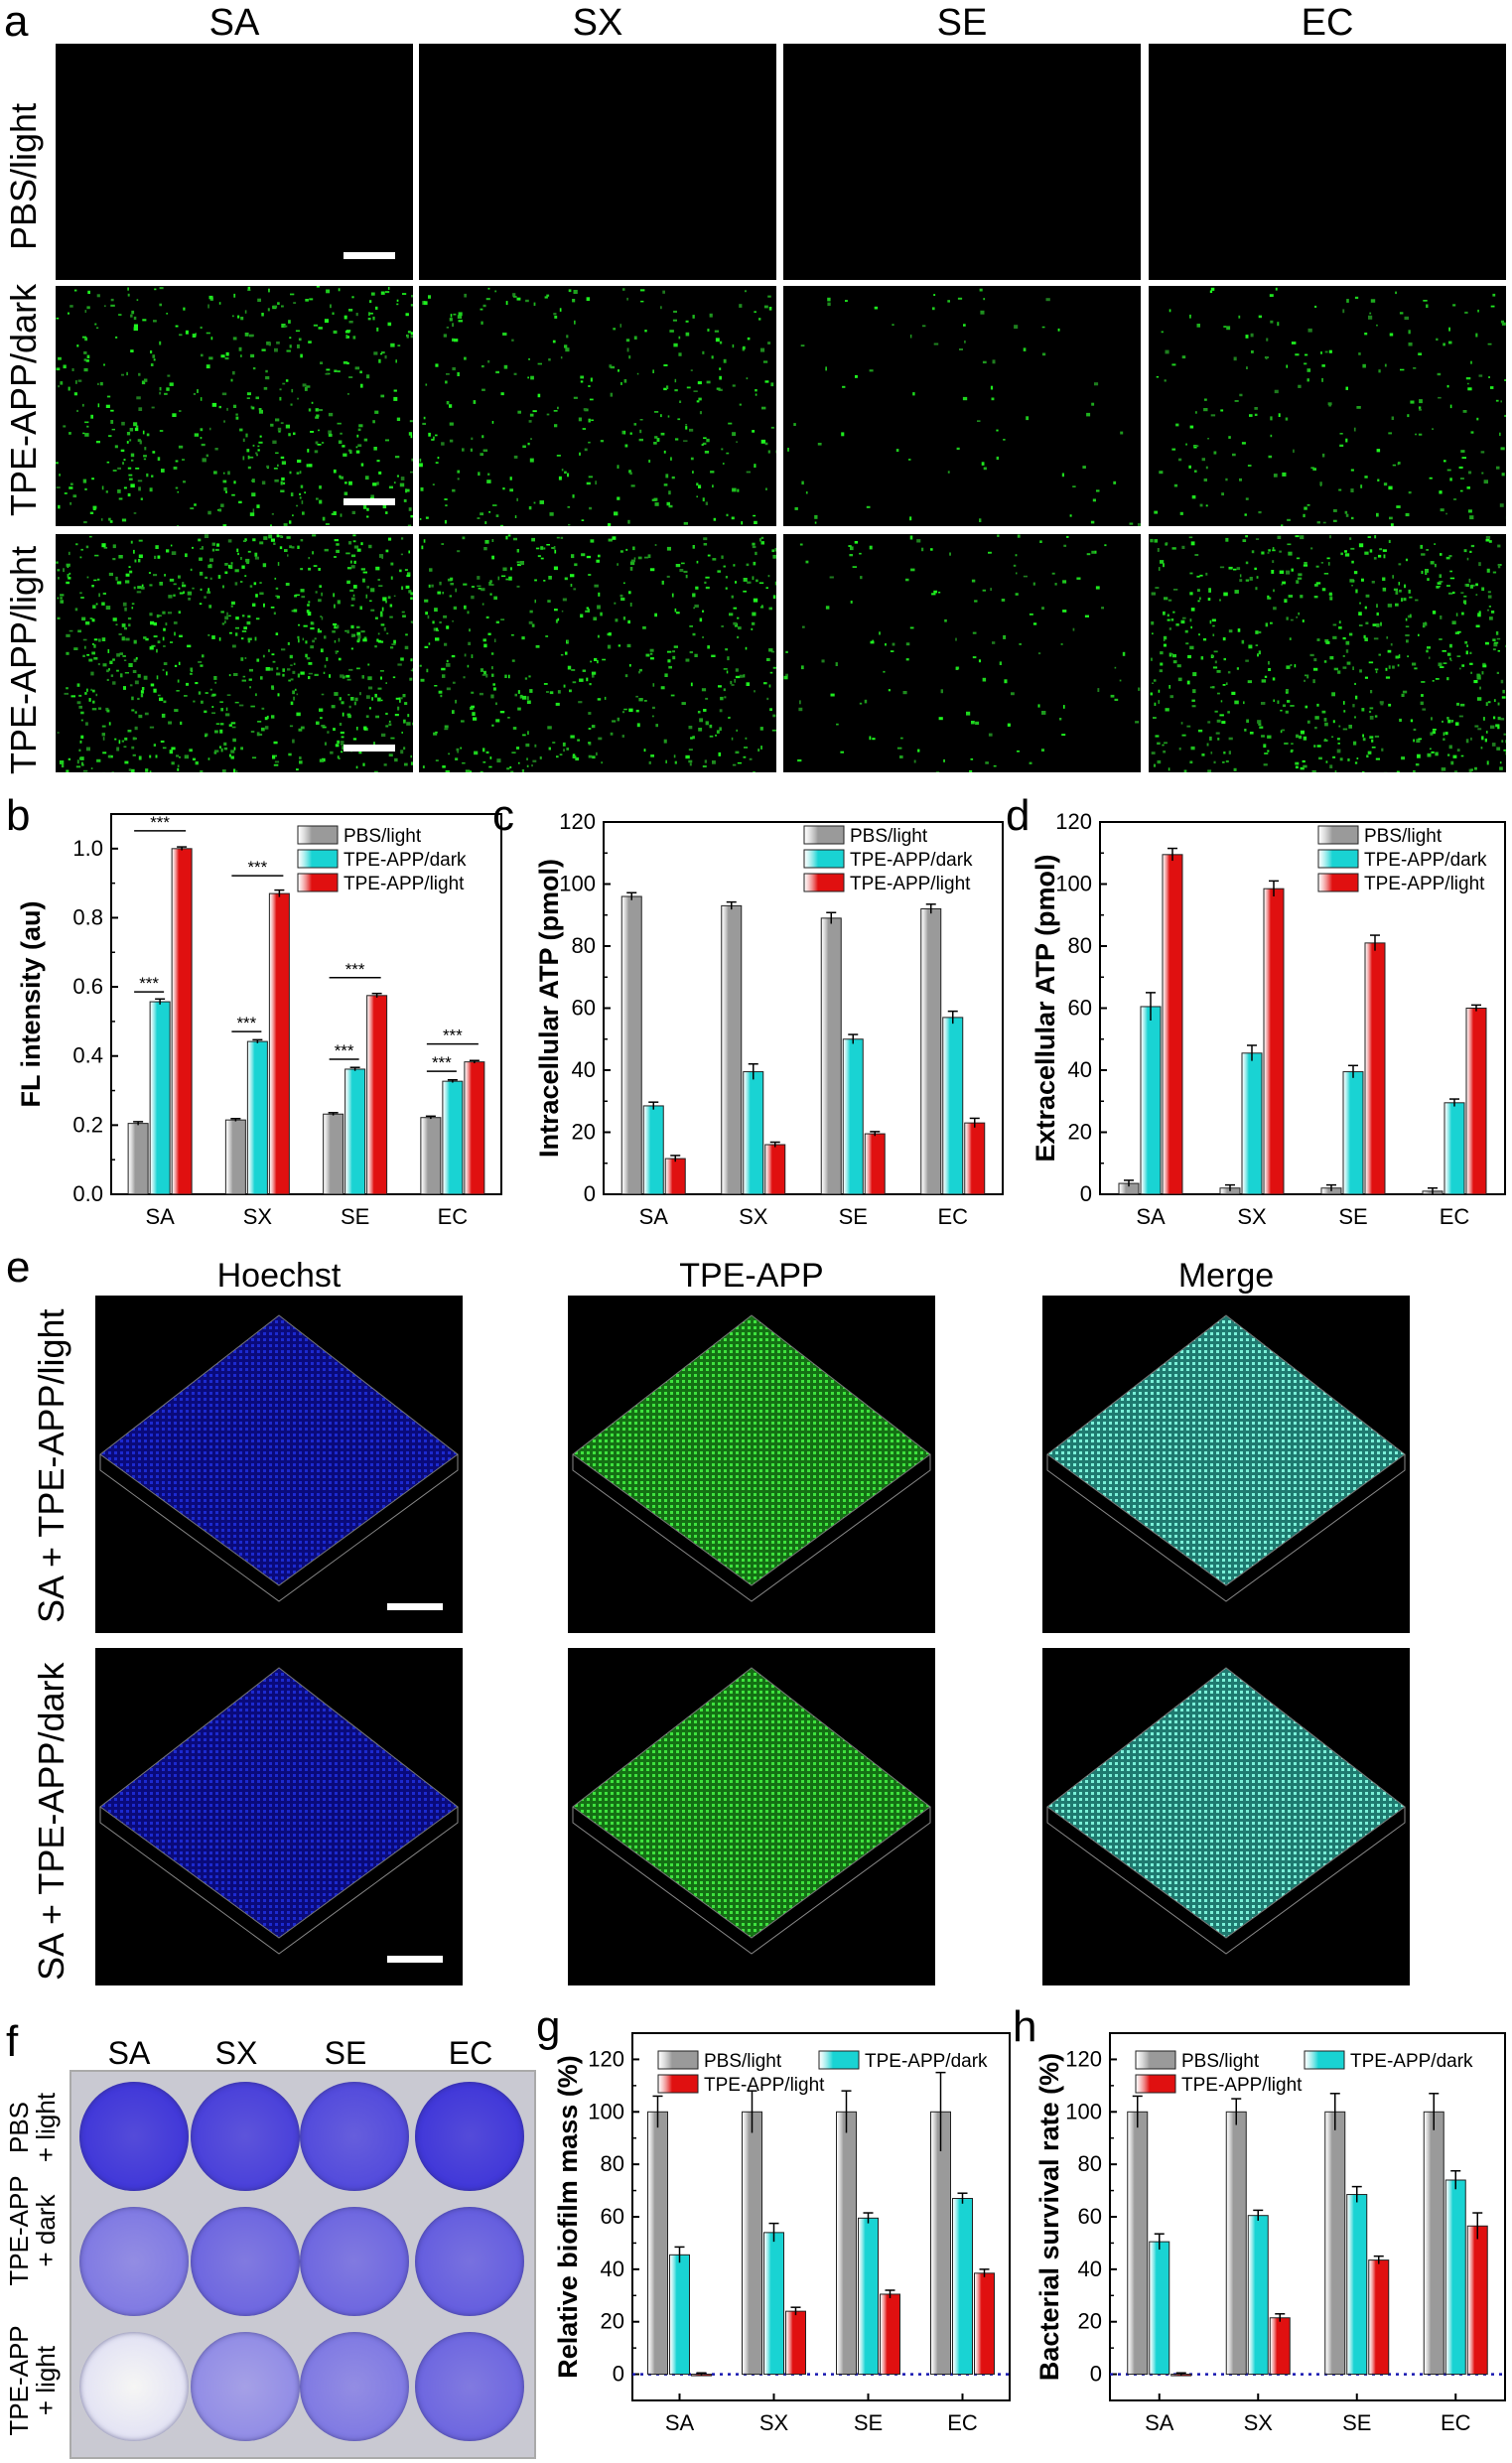 Image resolution: width=1512 pixels, height=2463 pixels. Describe the element at coordinates (1338, 835) in the screenshot. I see `legend-swatch` at that location.